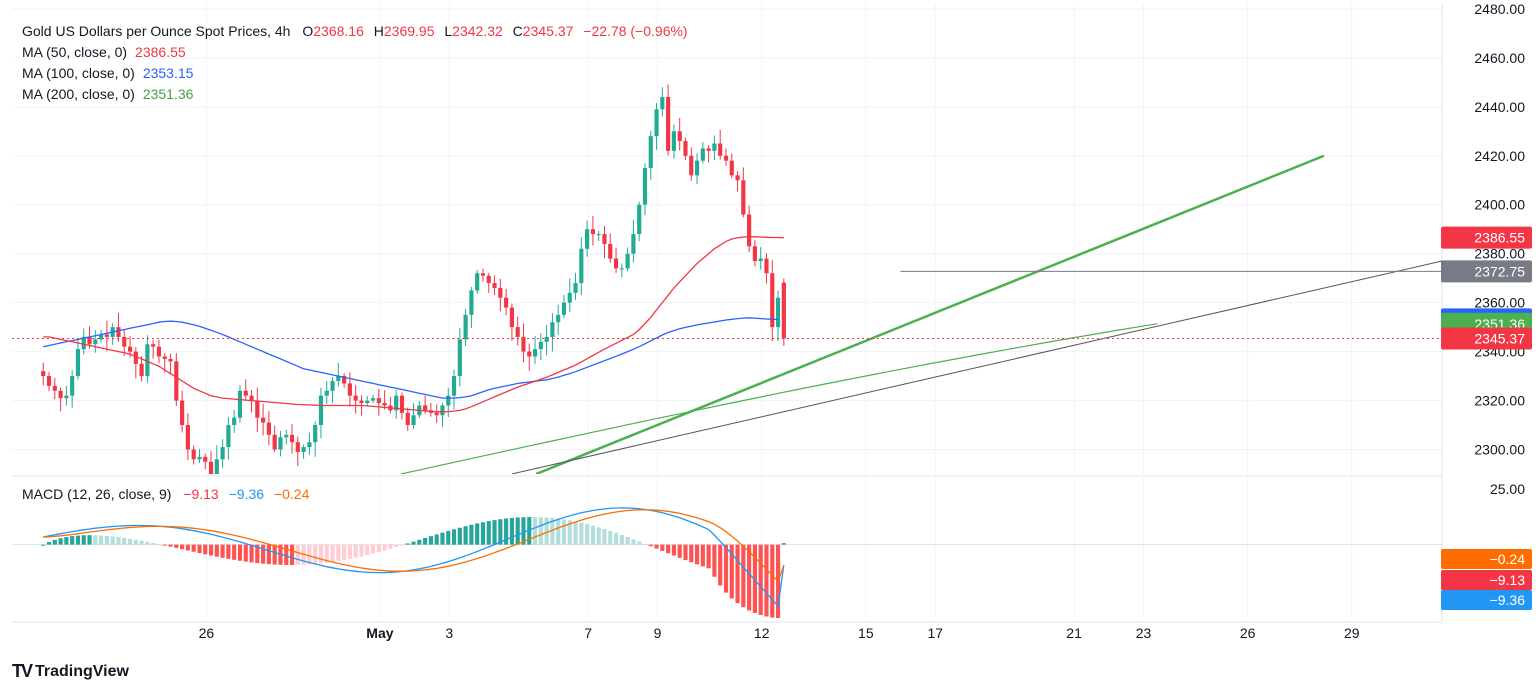  Describe the element at coordinates (168, 94) in the screenshot. I see `ma200-value: 2351.36` at that location.